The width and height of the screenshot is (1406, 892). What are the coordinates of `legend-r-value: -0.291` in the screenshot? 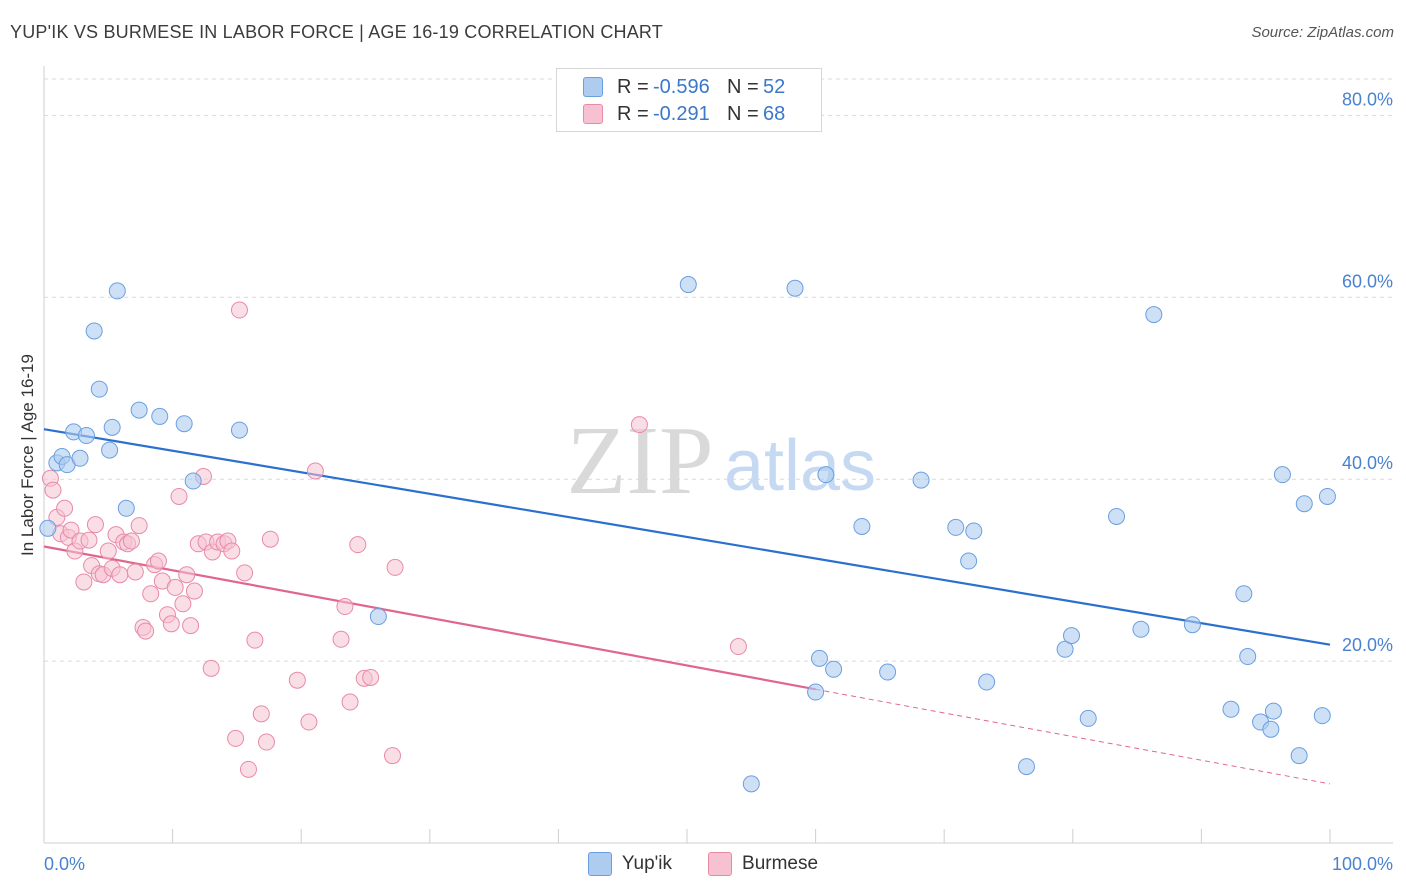 It's located at (681, 113).